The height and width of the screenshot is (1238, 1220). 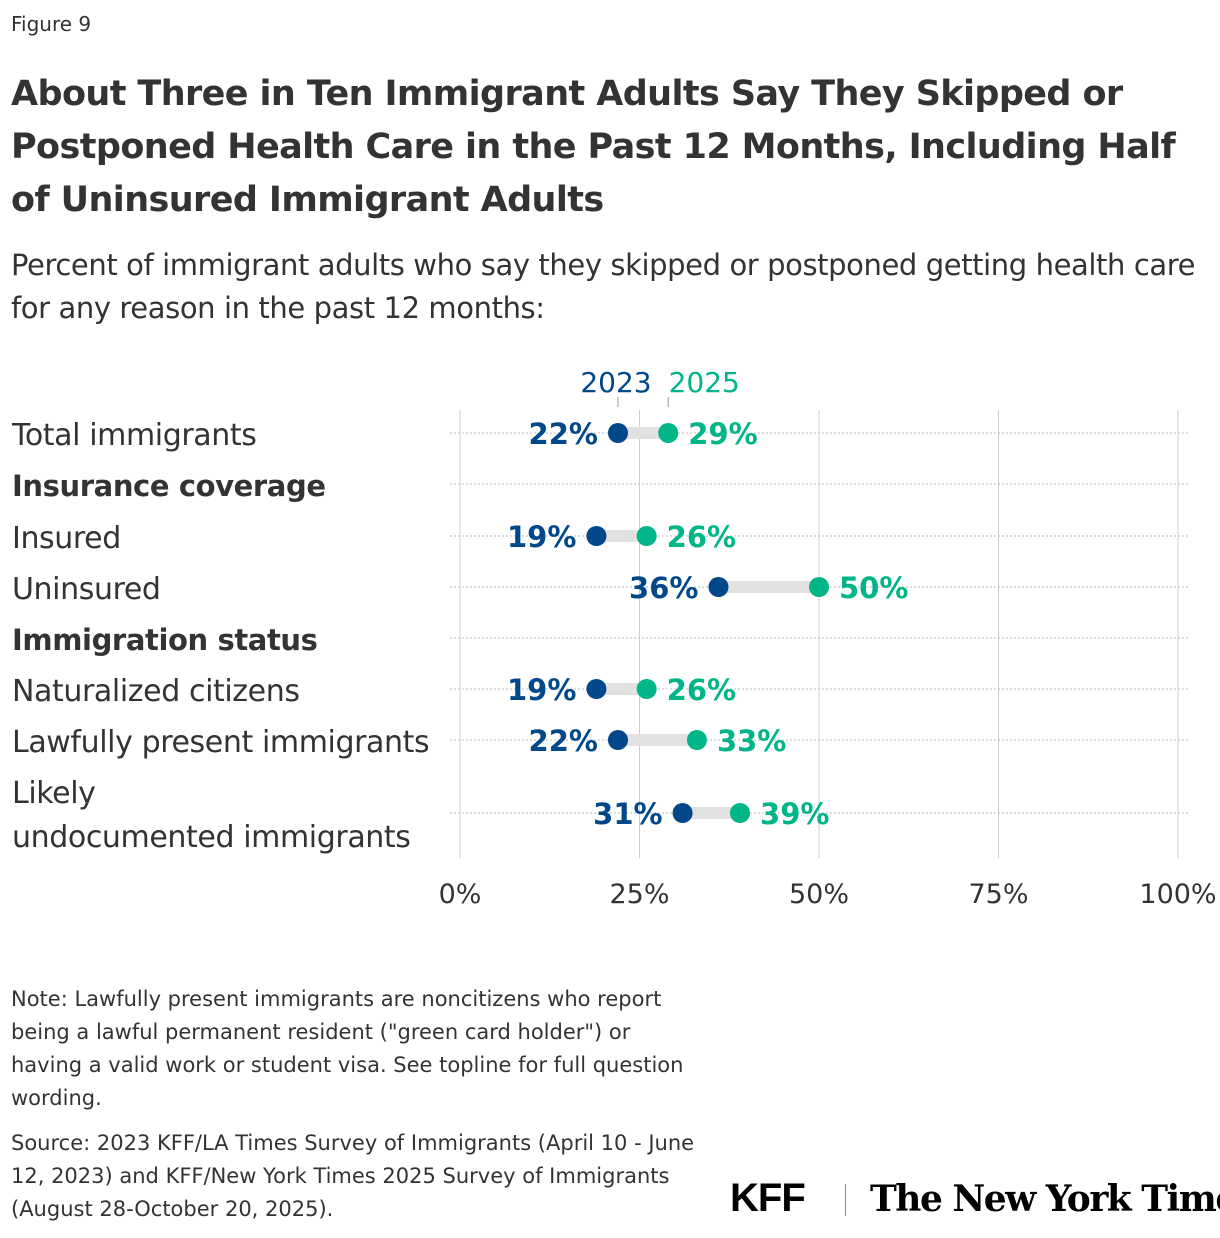 I want to click on x-tick-label: 75%, so click(x=998, y=894).